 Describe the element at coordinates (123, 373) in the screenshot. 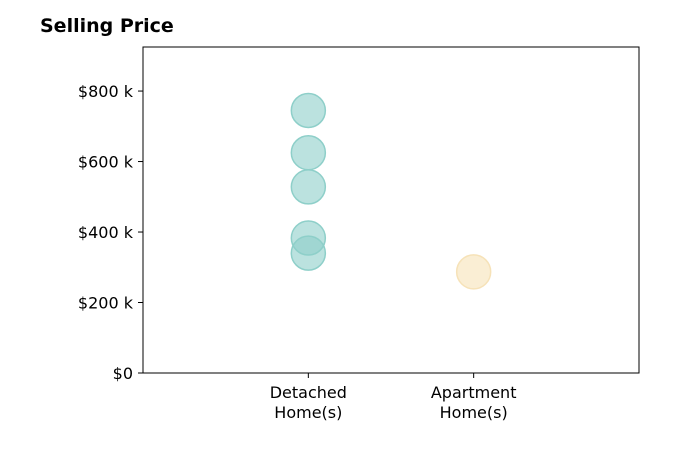

I see `y-tick-label: $0` at that location.